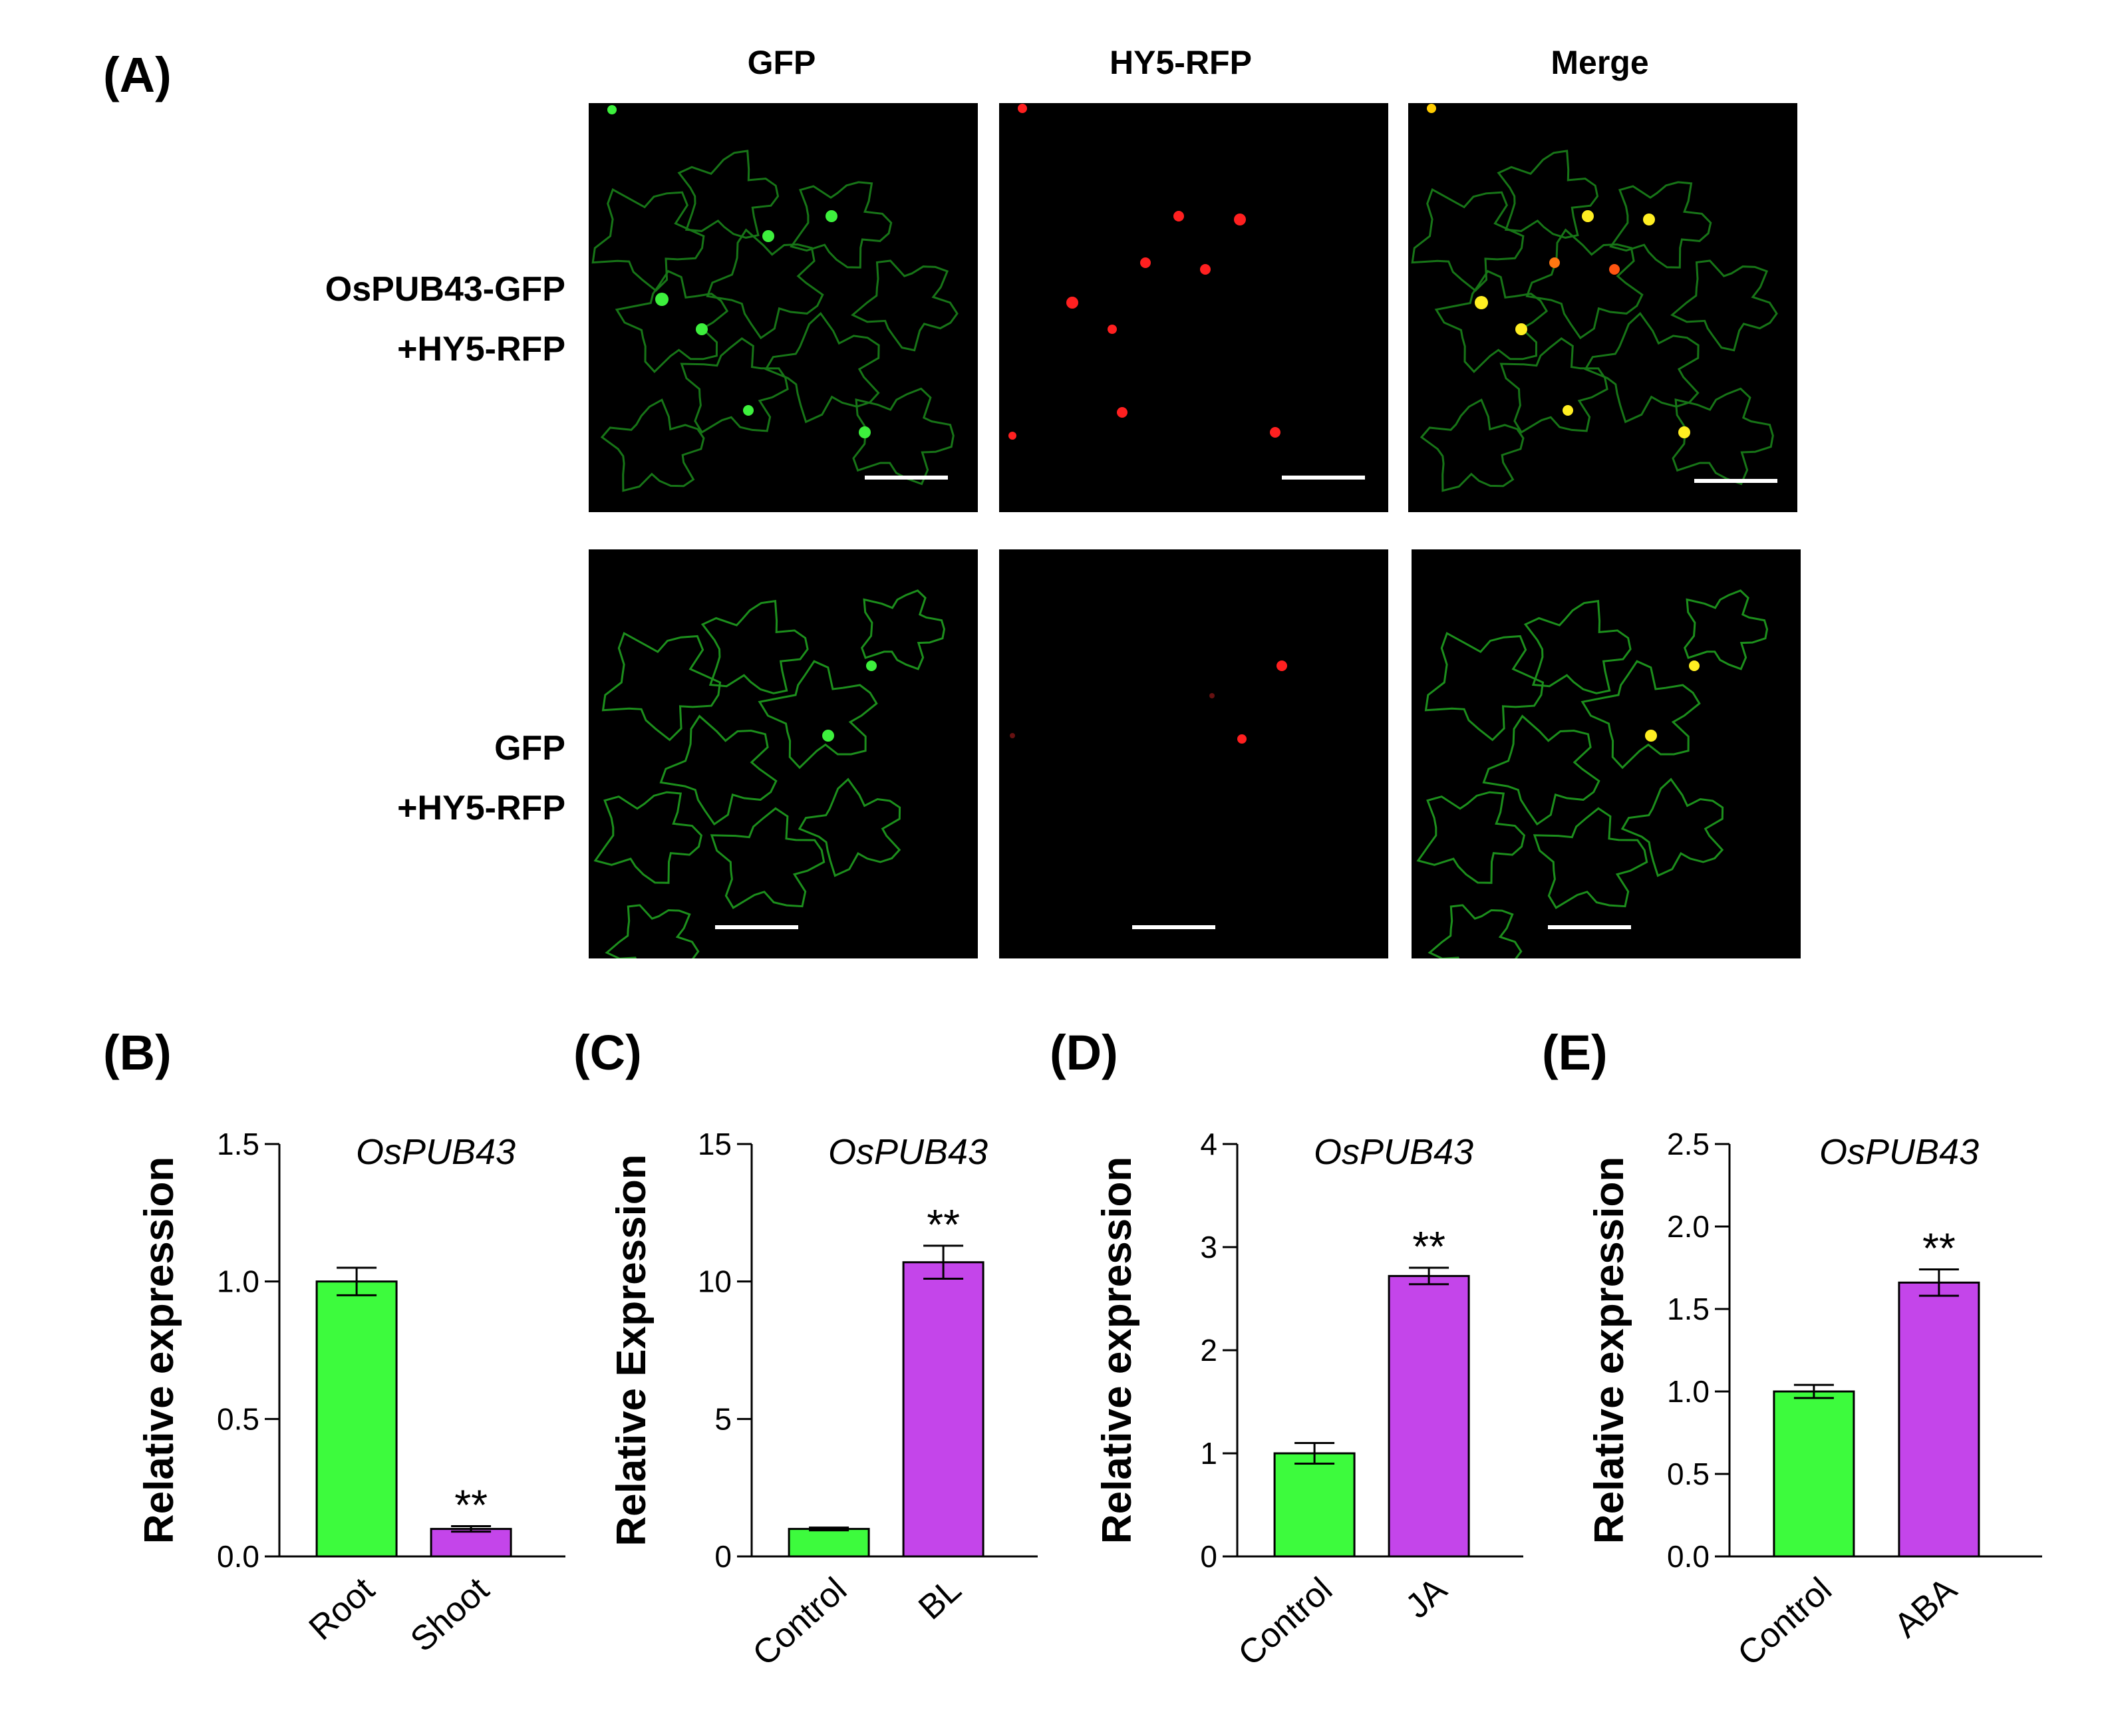 The image size is (2102, 1736). What do you see at coordinates (359, 778) in the screenshot?
I see `row-label-gfp: GFP +HY5-RFP` at bounding box center [359, 778].